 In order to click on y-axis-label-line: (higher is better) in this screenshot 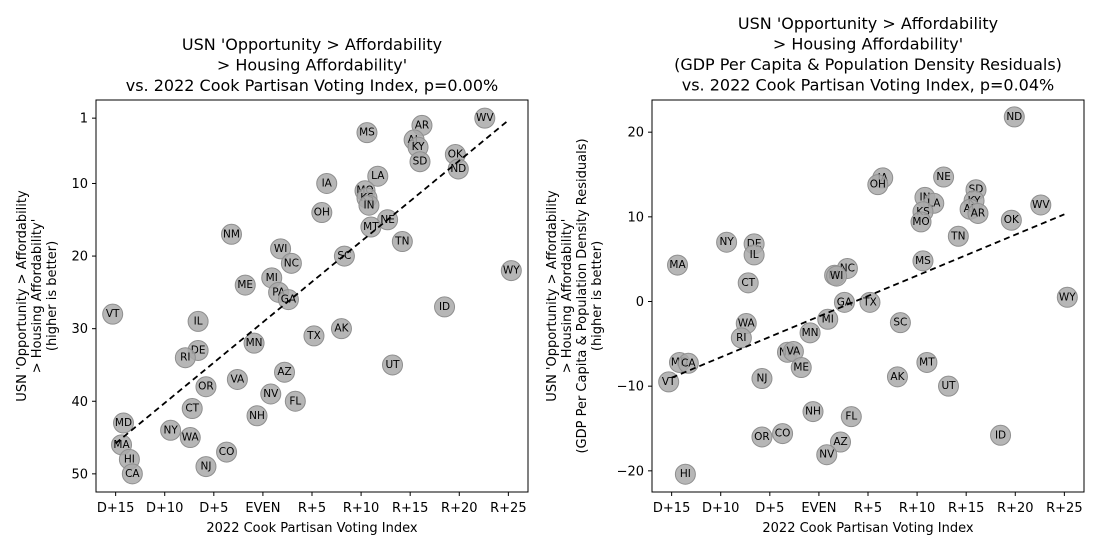, I will do `click(597, 296)`.